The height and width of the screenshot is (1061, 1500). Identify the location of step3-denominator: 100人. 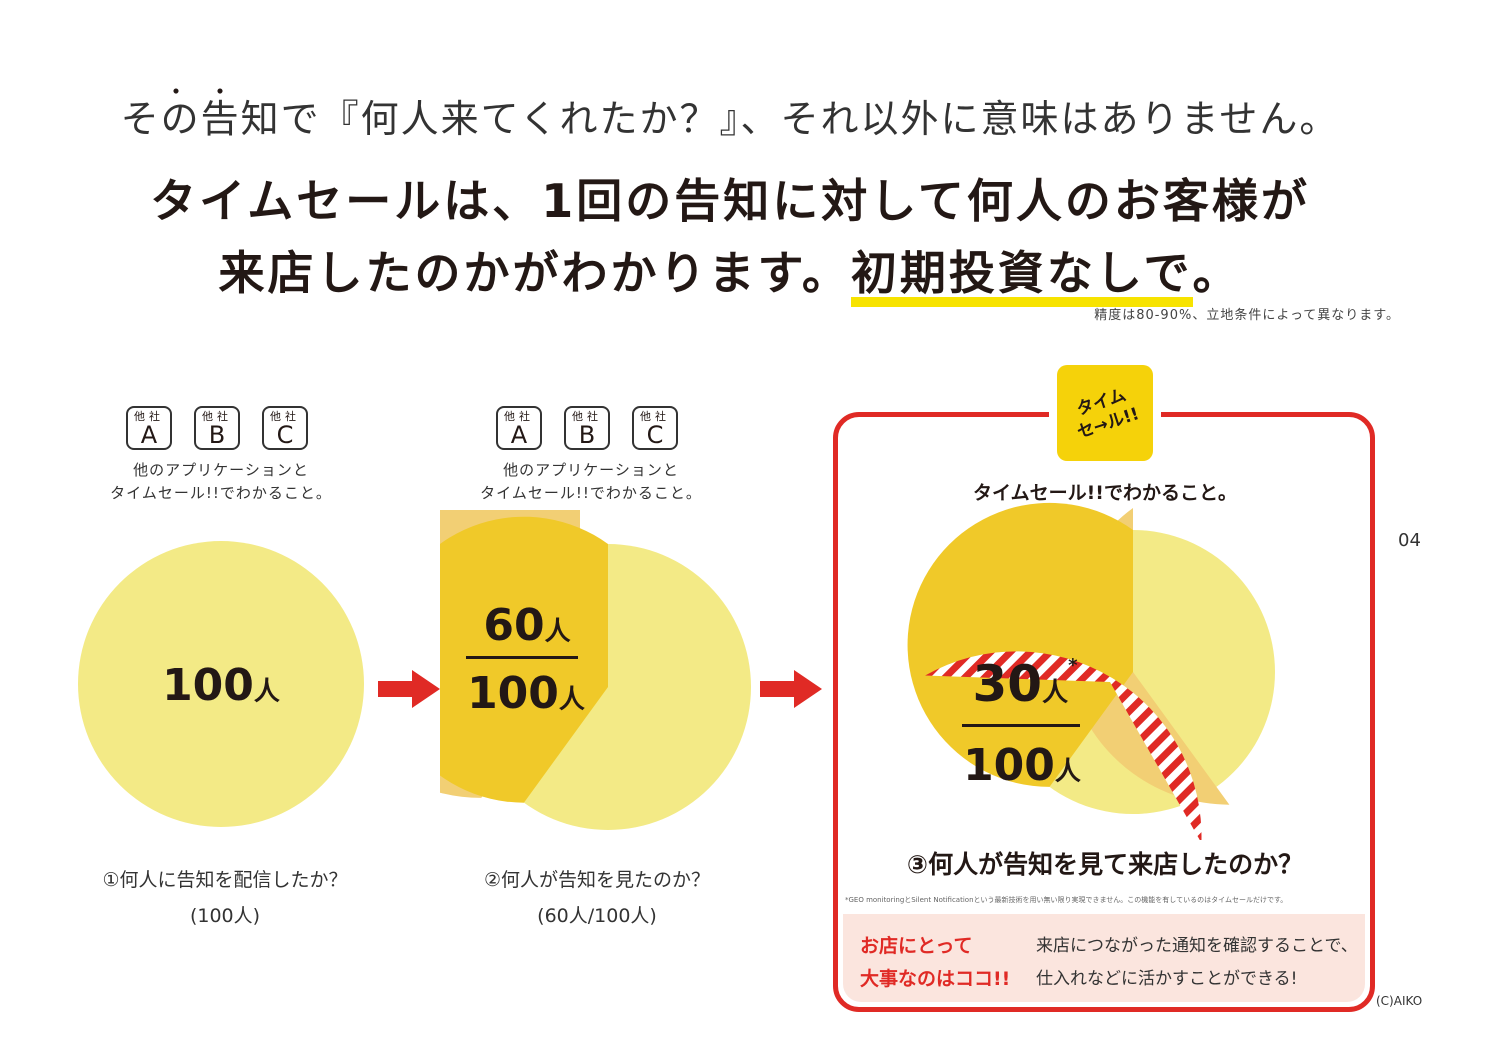
(1022, 765).